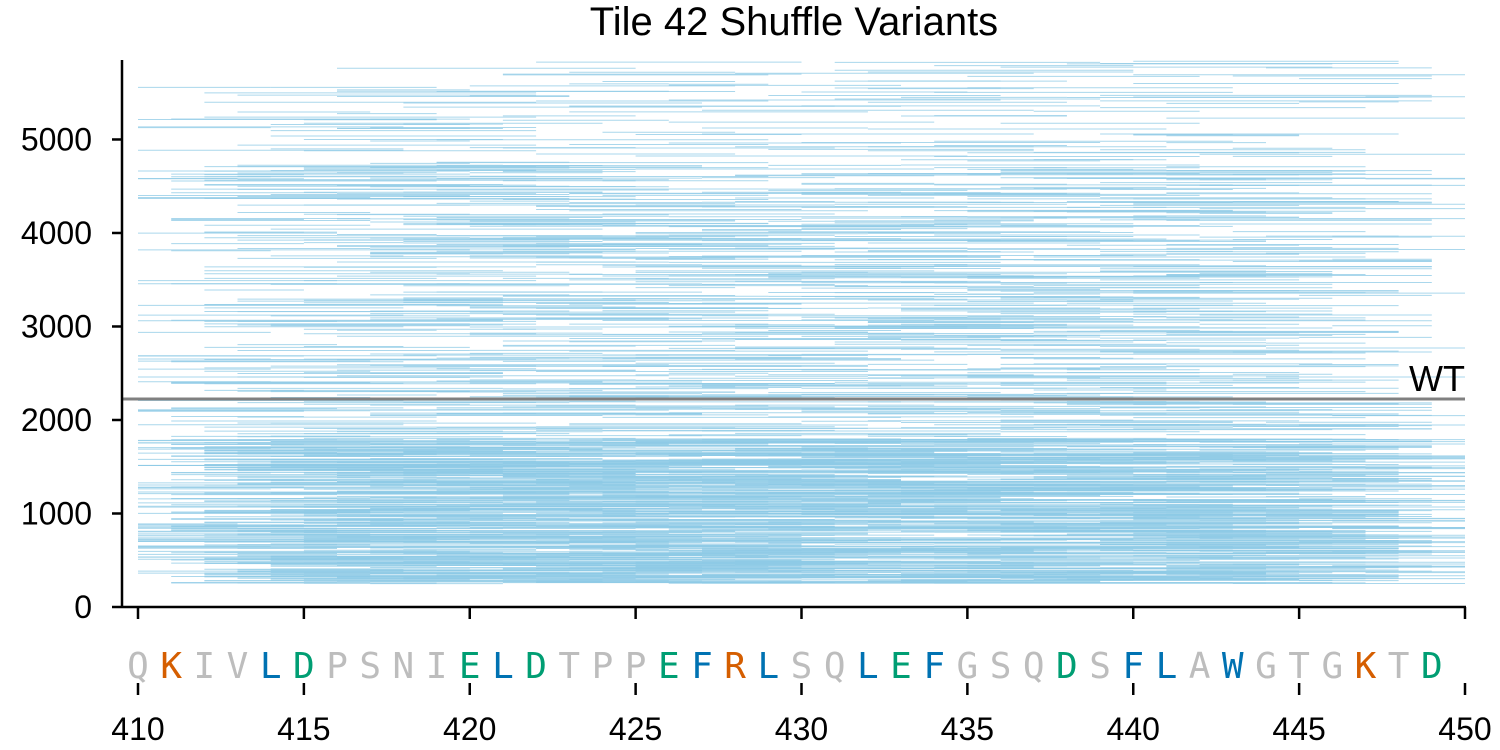 Image resolution: width=1500 pixels, height=750 pixels. I want to click on sequence-letter: A, so click(1200, 666).